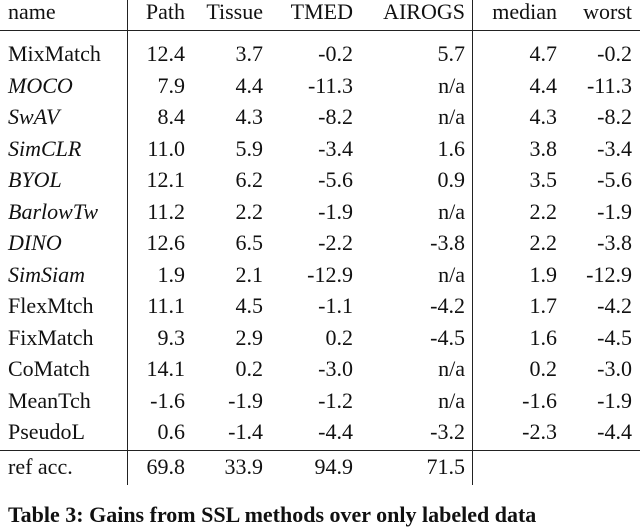 This screenshot has height=528, width=640. What do you see at coordinates (335, 305) in the screenshot?
I see `cell: -1.1` at bounding box center [335, 305].